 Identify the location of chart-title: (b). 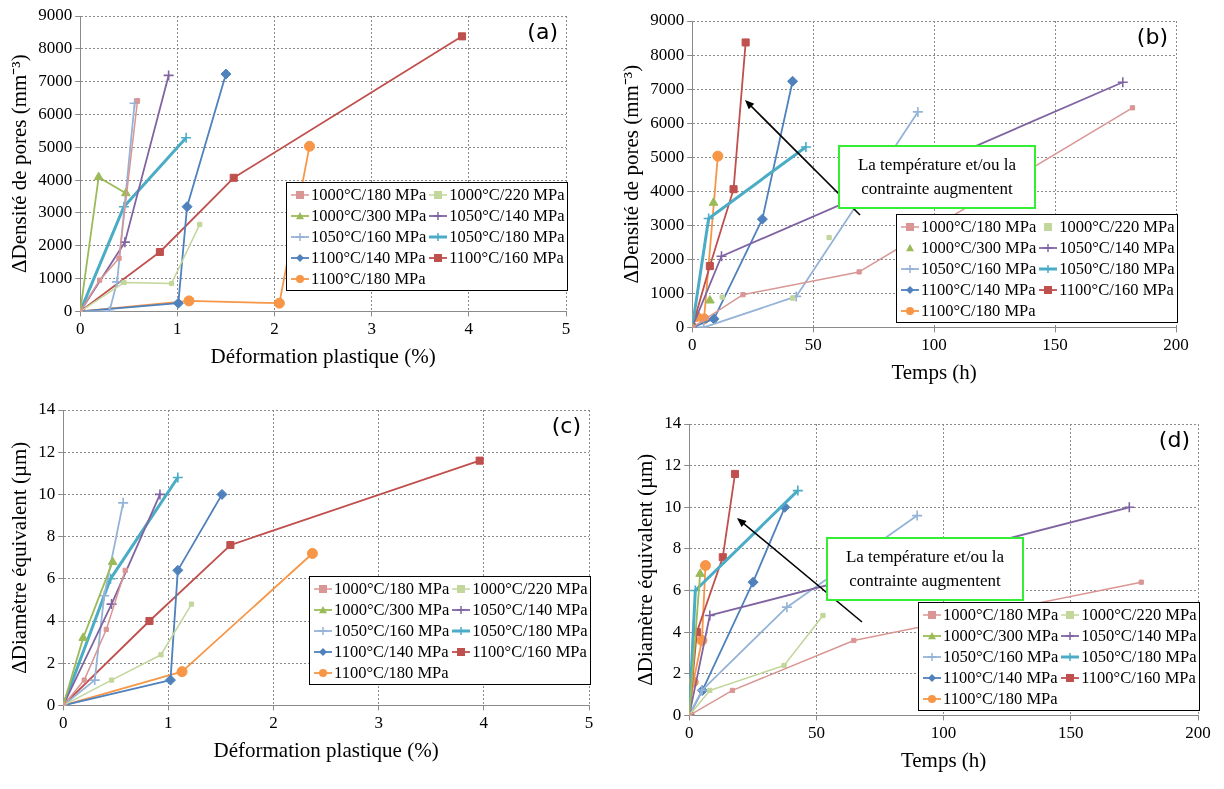
(1152, 36).